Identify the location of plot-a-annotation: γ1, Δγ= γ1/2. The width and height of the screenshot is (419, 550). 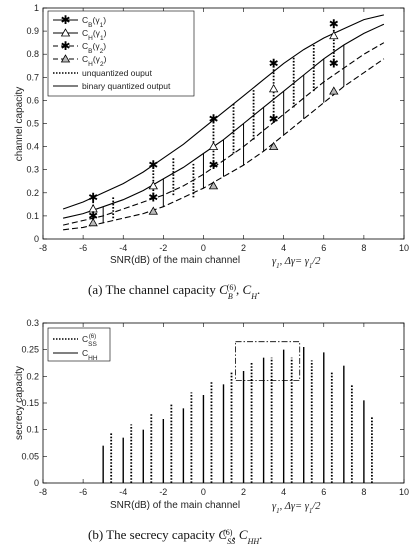
(296, 263).